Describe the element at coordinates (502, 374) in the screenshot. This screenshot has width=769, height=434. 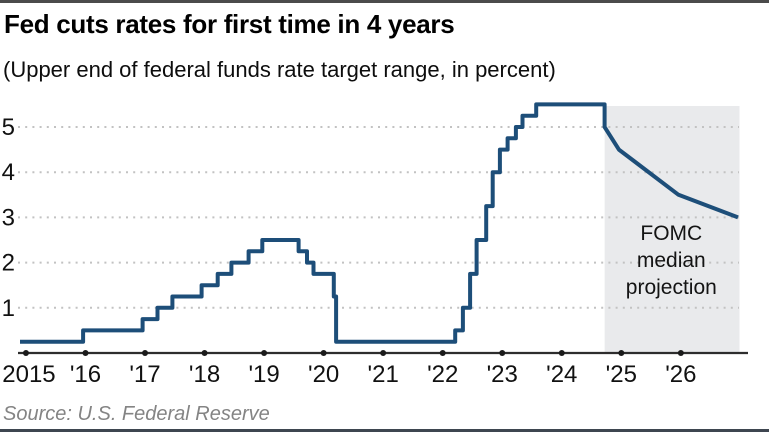
I see `x-tick-label: '23` at that location.